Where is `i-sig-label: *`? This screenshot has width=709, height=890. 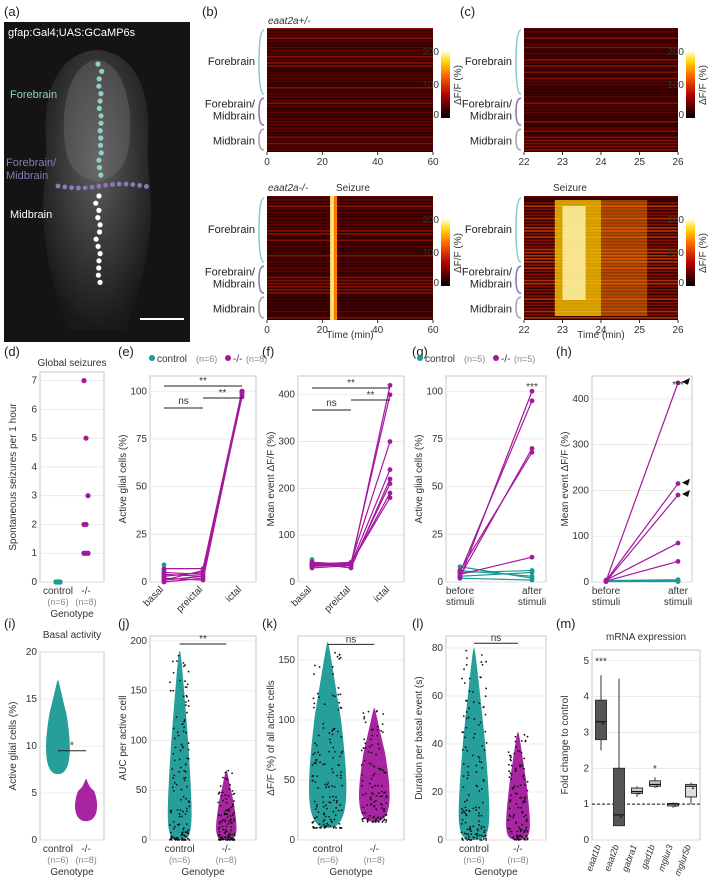
i-sig-label: * is located at coordinates (72, 746).